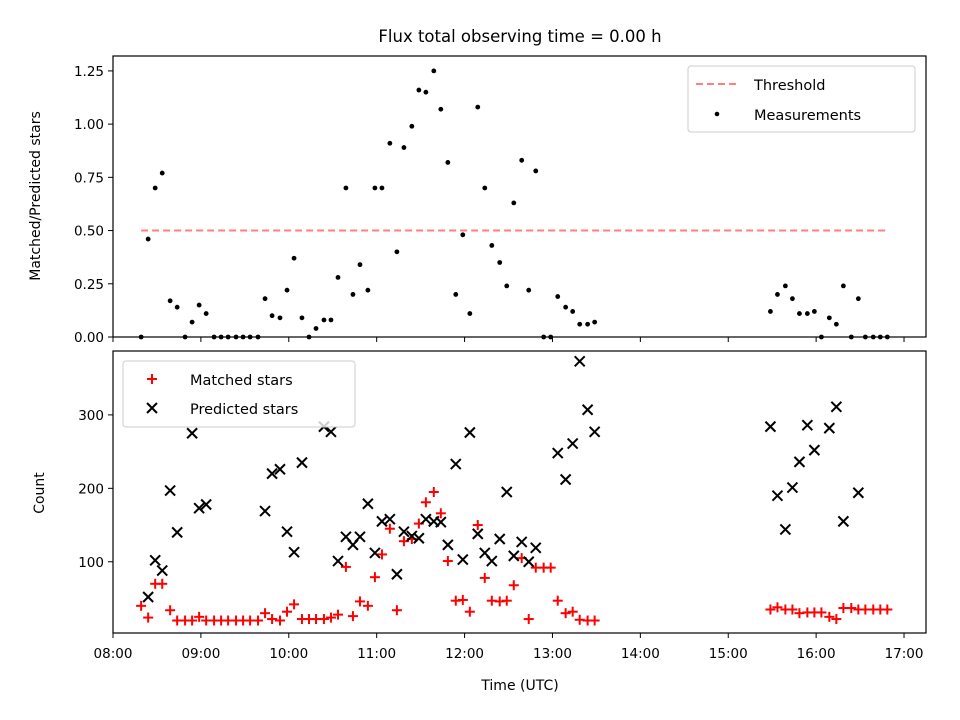 This screenshot has width=960, height=720. Describe the element at coordinates (789, 86) in the screenshot. I see `legend-threshold-label: Threshold` at that location.